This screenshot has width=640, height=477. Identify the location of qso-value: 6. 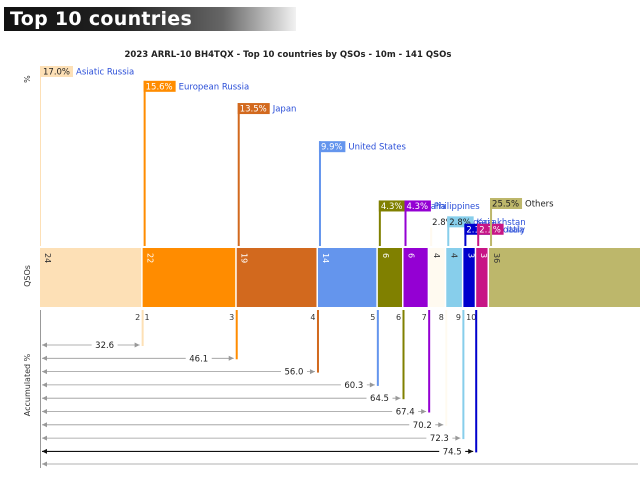
(385, 255).